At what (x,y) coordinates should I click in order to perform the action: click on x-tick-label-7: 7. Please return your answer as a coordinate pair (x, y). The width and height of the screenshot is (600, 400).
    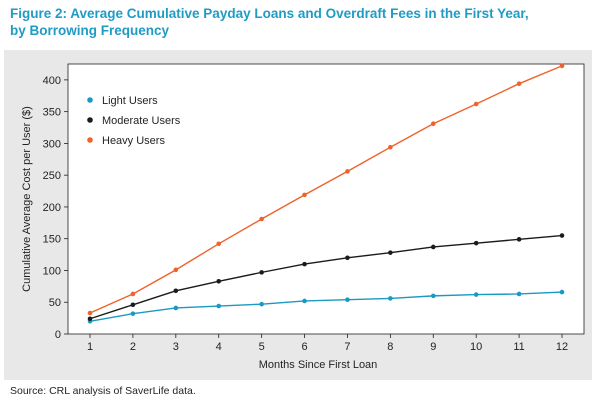
    Looking at the image, I should click on (347, 347).